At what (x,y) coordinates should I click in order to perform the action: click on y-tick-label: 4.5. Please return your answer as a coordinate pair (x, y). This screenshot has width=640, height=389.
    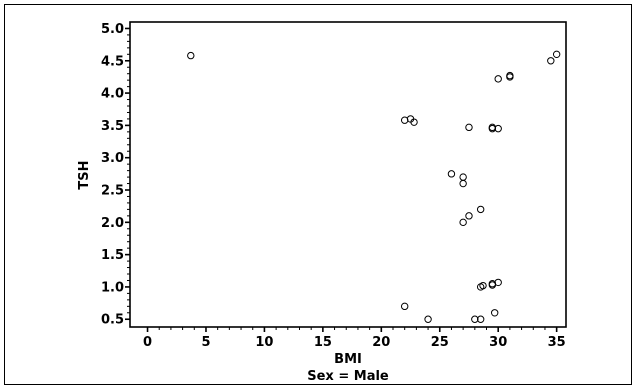
    Looking at the image, I should click on (112, 61).